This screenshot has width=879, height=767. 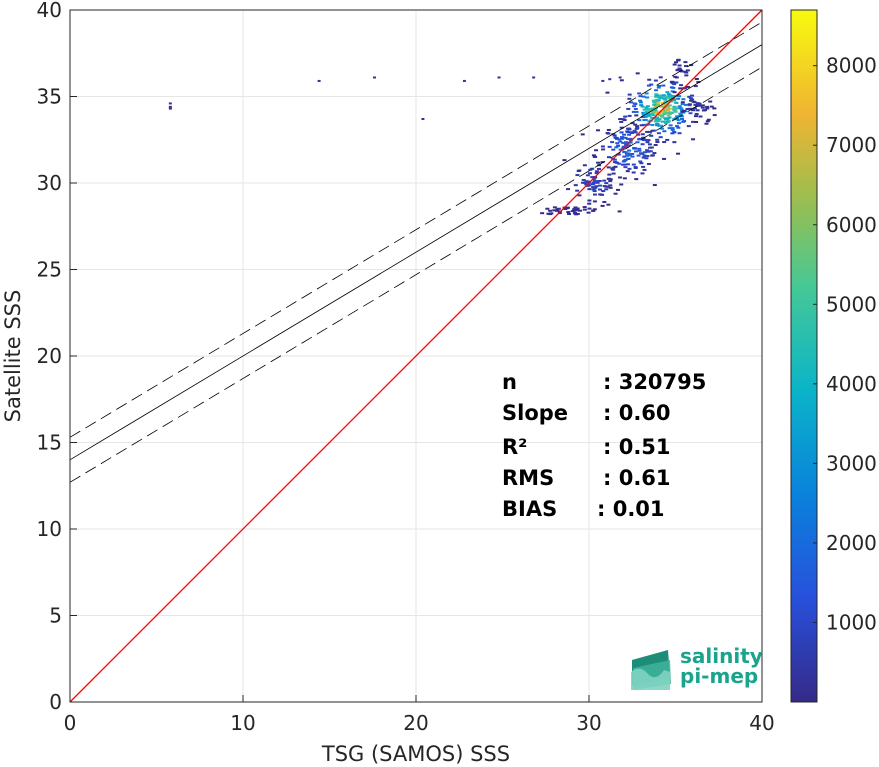 What do you see at coordinates (651, 670) in the screenshot?
I see `wave-logo-icon` at bounding box center [651, 670].